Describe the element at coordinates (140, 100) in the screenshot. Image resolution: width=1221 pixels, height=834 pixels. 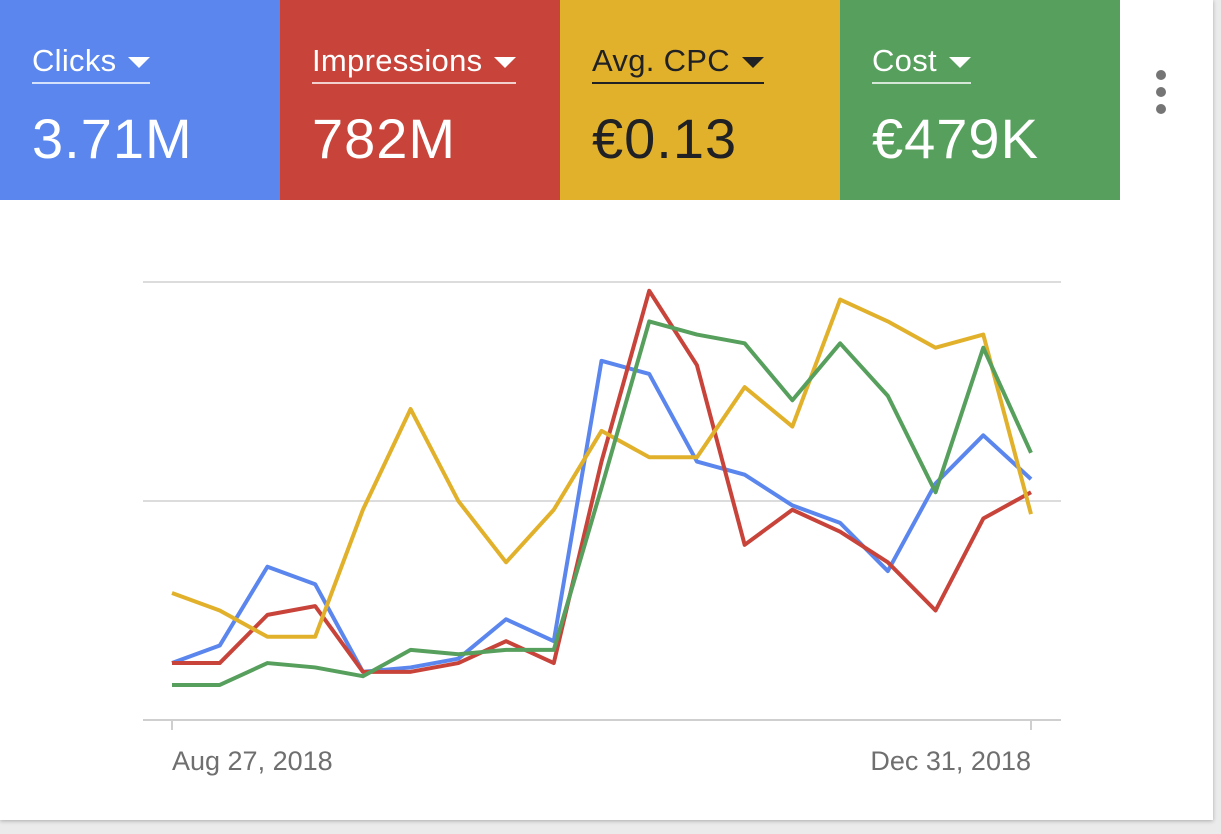
I see `metric-tile-clicks: Clicks 3.71M` at that location.